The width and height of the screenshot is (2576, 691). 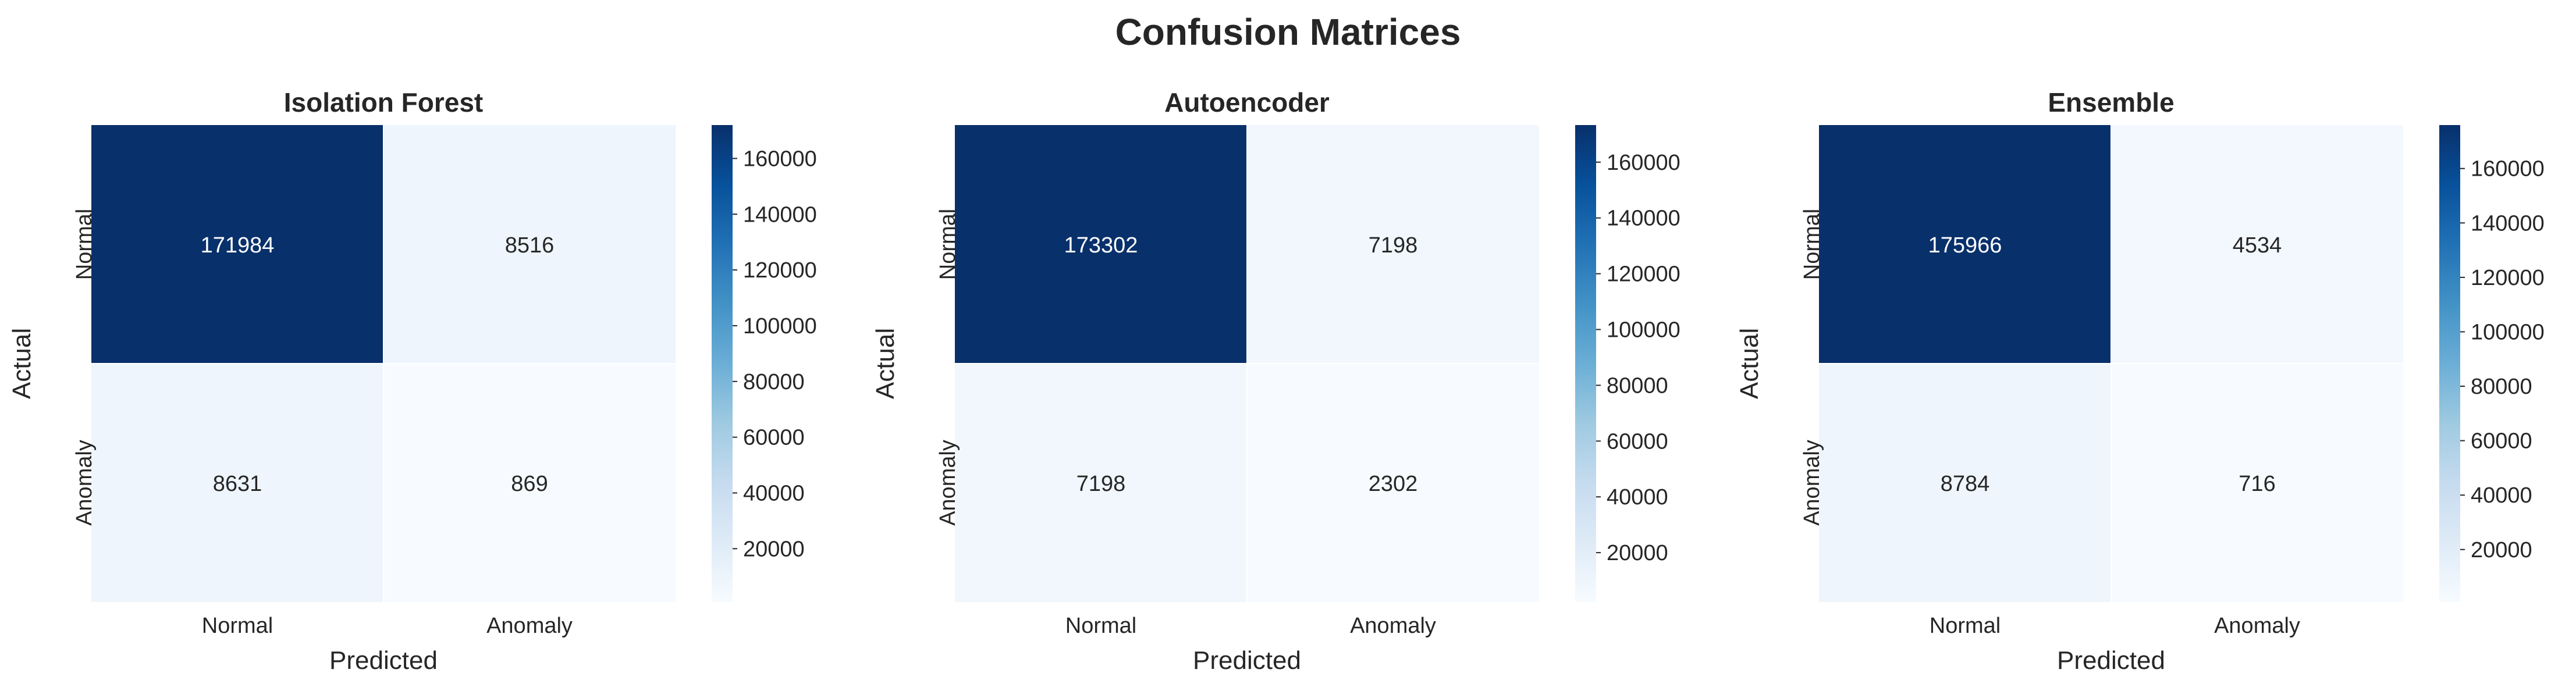 What do you see at coordinates (384, 102) in the screenshot?
I see `panel-title: Isolation Forest` at bounding box center [384, 102].